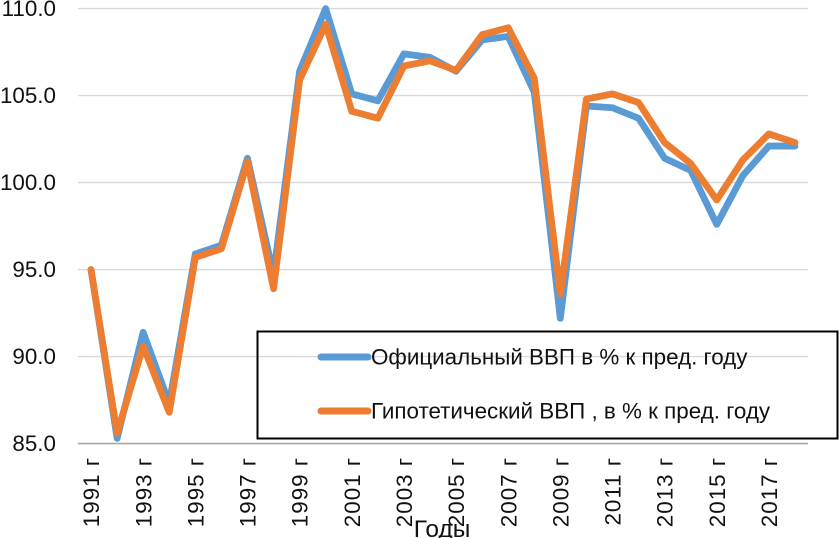 This screenshot has width=840, height=538. Describe the element at coordinates (248, 492) in the screenshot. I see `svg-text: 1997 г` at that location.